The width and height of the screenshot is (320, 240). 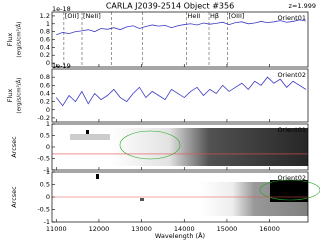 What do you see at coordinates (43, 118) in the screenshot?
I see `y-tick-label: -0.2` at bounding box center [43, 118].